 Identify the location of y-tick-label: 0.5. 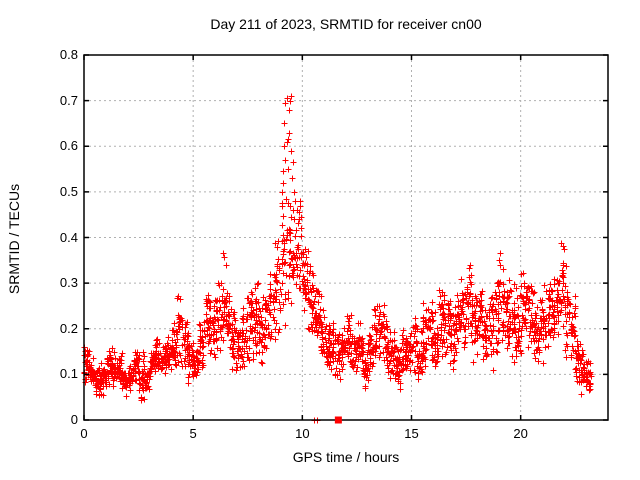
(68, 191).